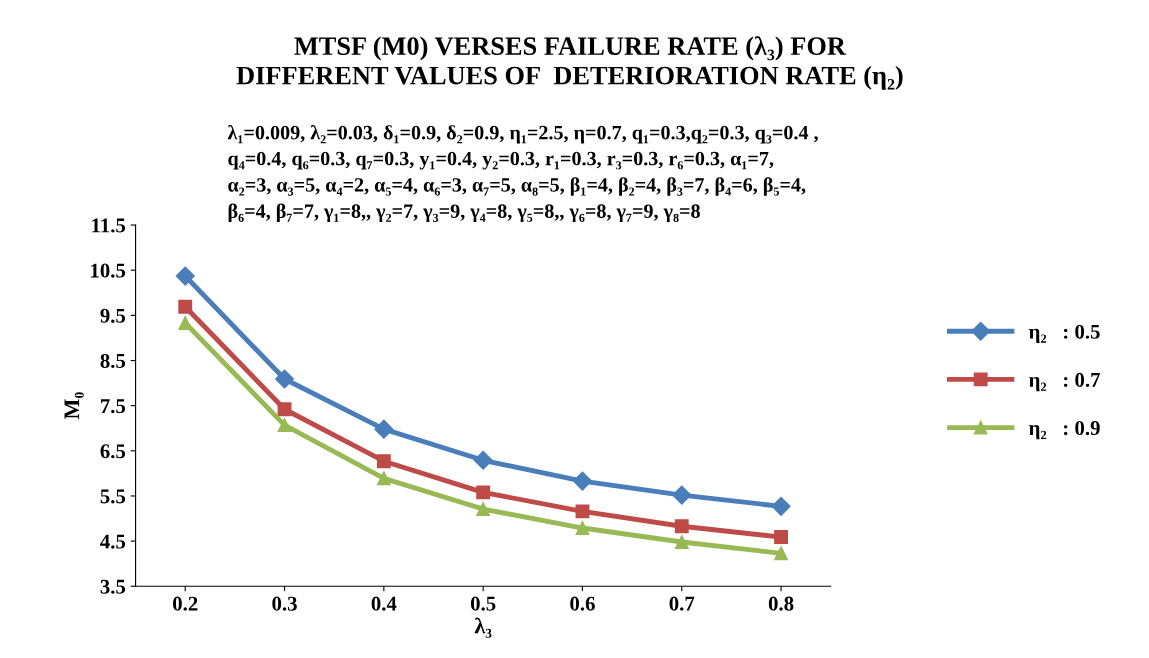  Describe the element at coordinates (483, 603) in the screenshot. I see `x-tick-label: 0.5` at that location.